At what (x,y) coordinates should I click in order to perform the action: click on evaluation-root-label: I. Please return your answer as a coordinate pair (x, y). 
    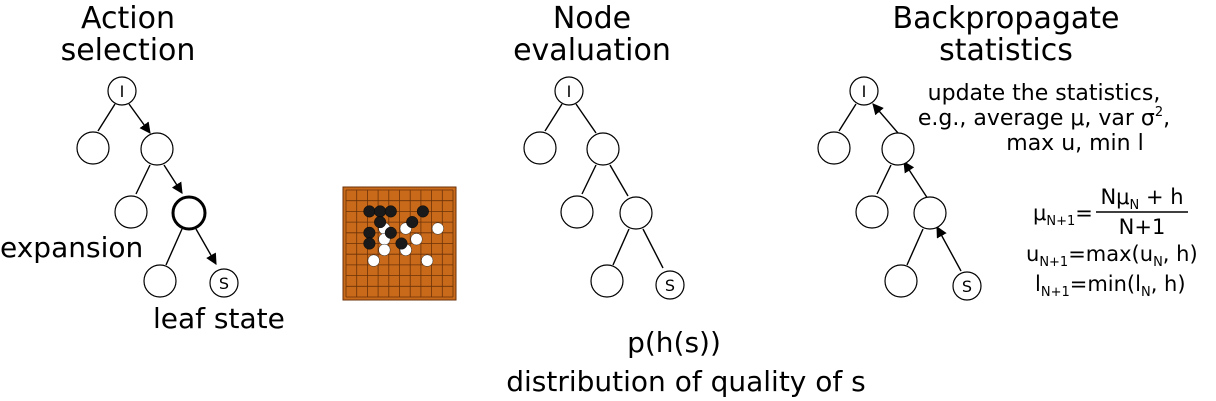
    Looking at the image, I should click on (569, 91).